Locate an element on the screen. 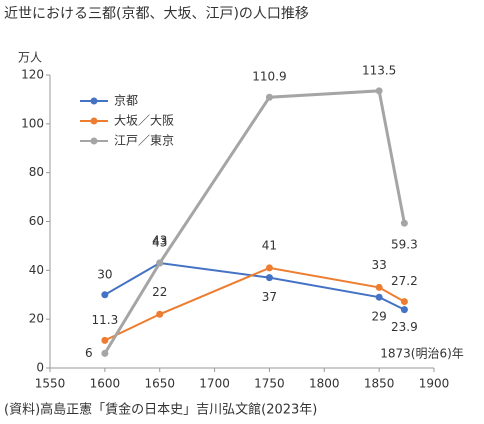  data-label: 41 is located at coordinates (269, 245).